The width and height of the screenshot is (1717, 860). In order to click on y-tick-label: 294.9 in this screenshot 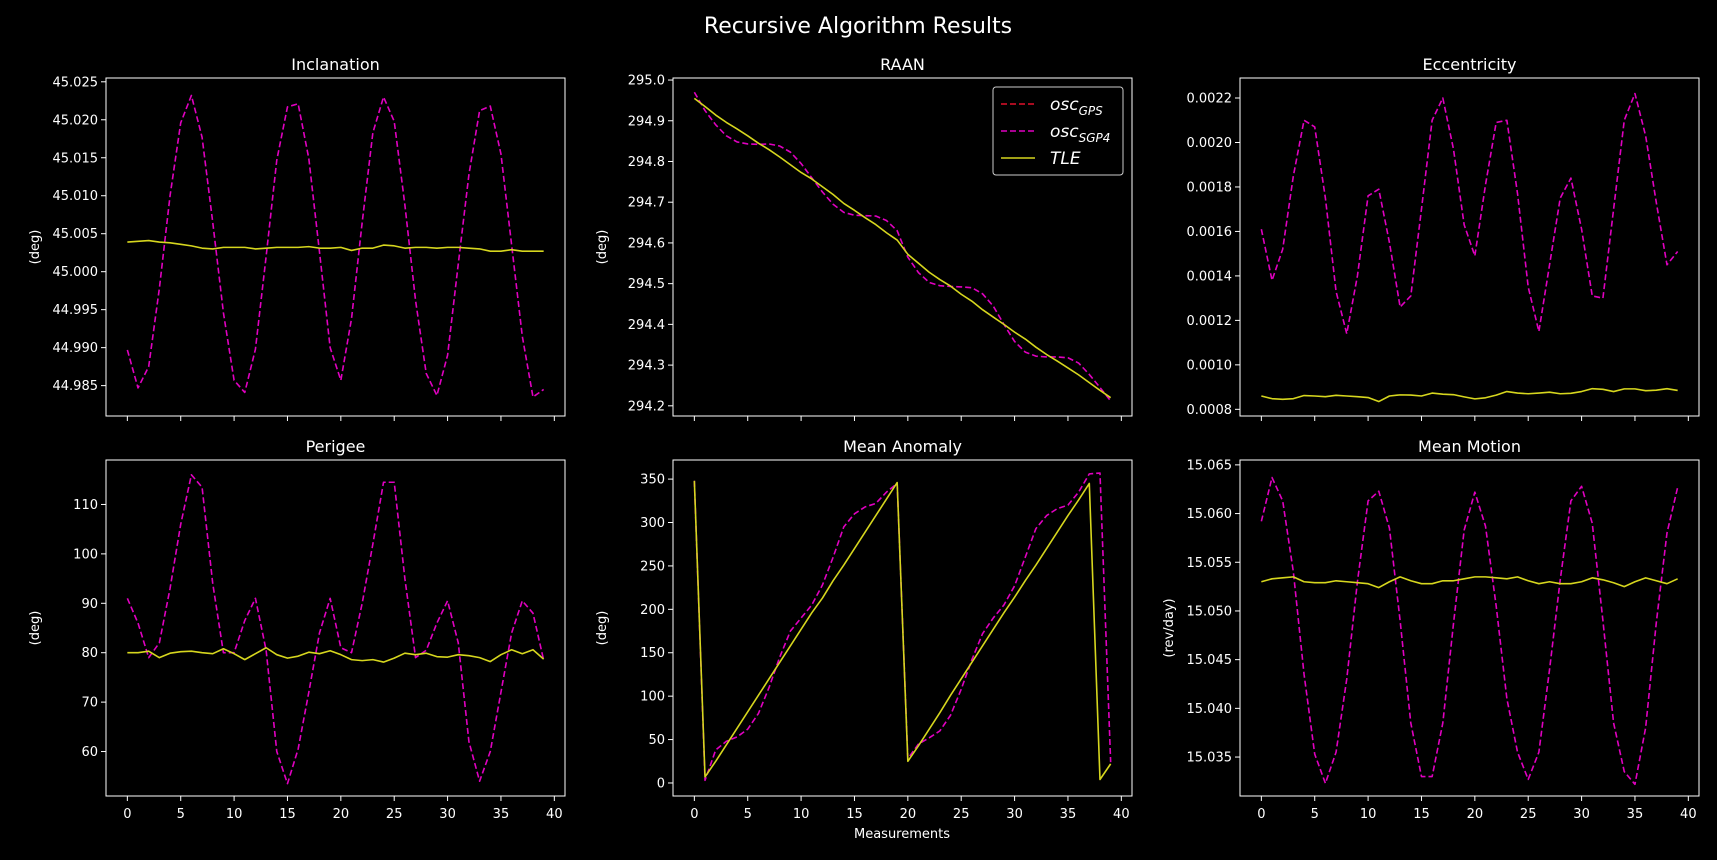, I will do `click(646, 121)`.